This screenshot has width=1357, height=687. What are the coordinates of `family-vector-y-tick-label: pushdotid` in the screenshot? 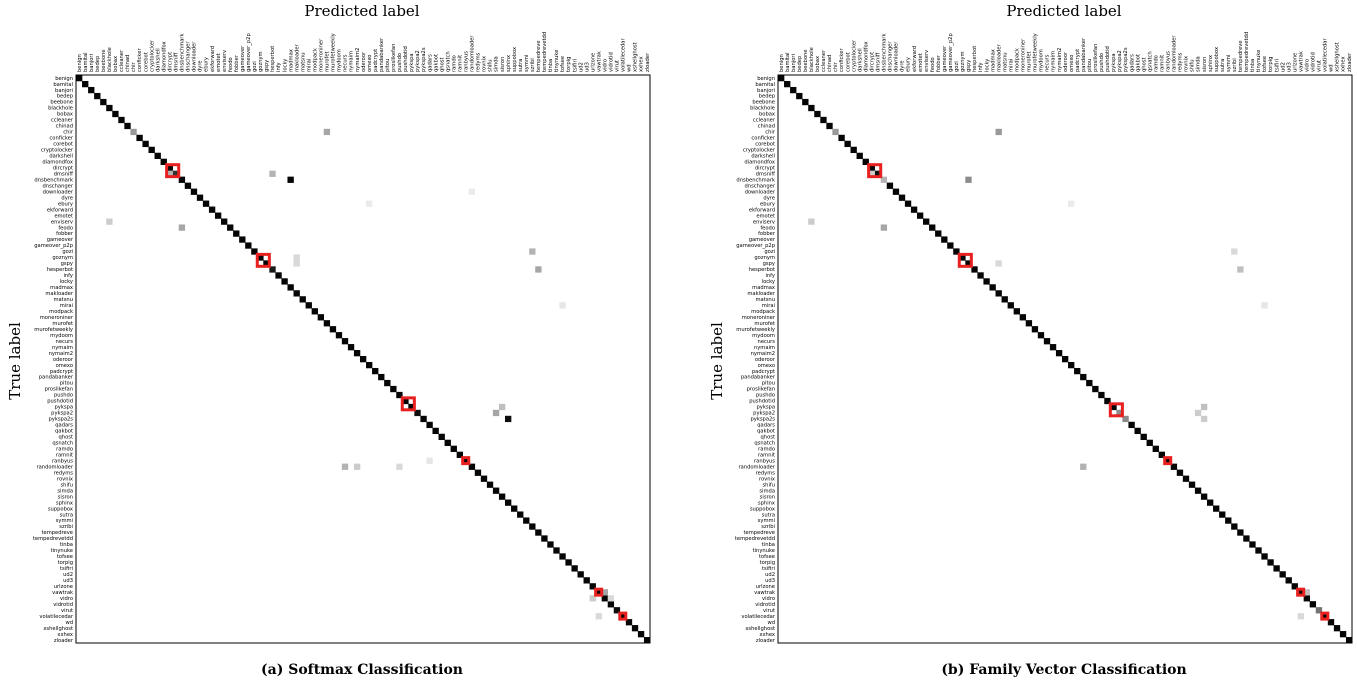 It's located at (762, 402).